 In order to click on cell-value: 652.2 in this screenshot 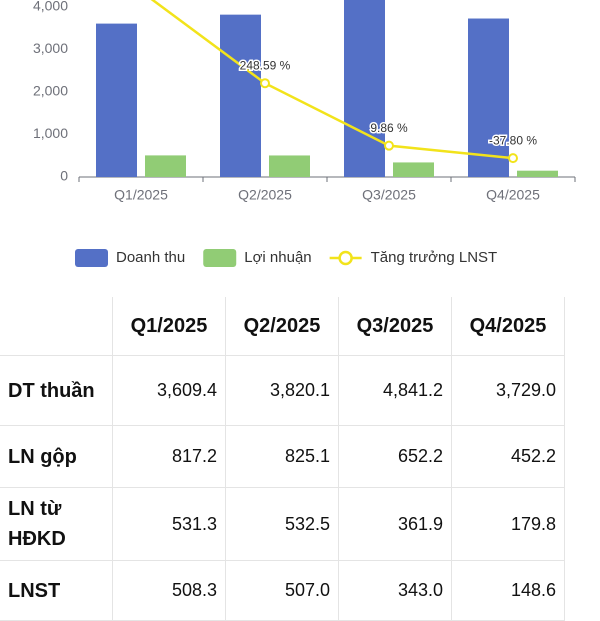, I will do `click(395, 456)`.